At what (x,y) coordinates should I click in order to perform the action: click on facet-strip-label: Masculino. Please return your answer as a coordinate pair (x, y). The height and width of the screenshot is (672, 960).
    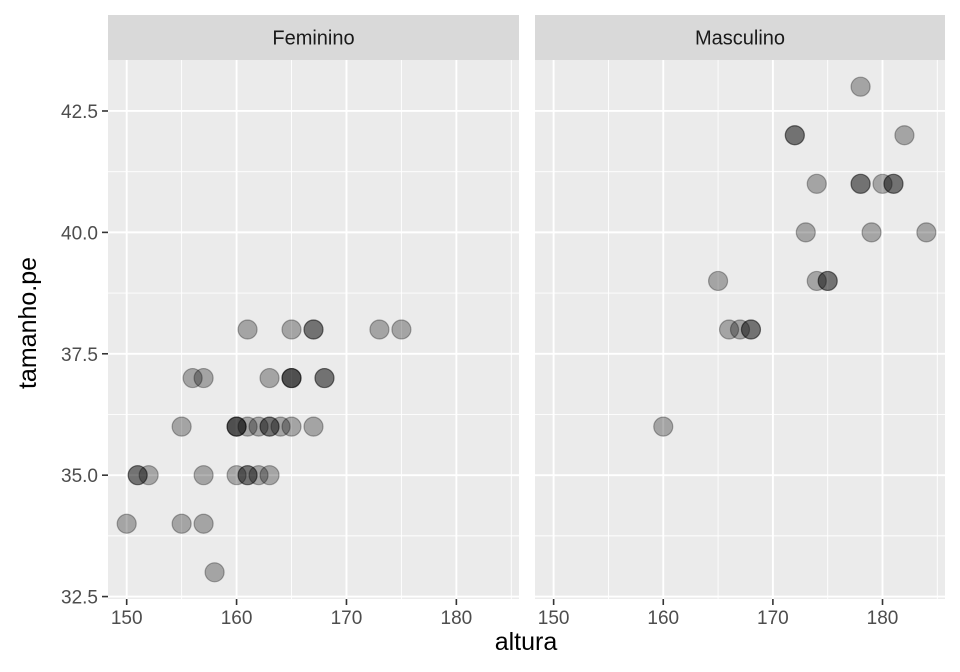
    Looking at the image, I should click on (740, 39).